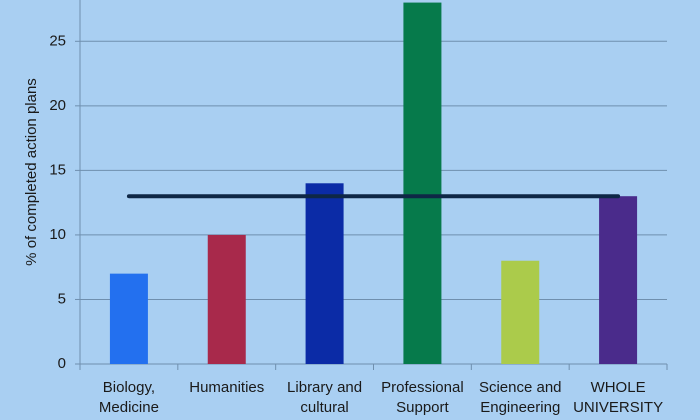  What do you see at coordinates (227, 387) in the screenshot?
I see `x-tick-label: Humanities` at bounding box center [227, 387].